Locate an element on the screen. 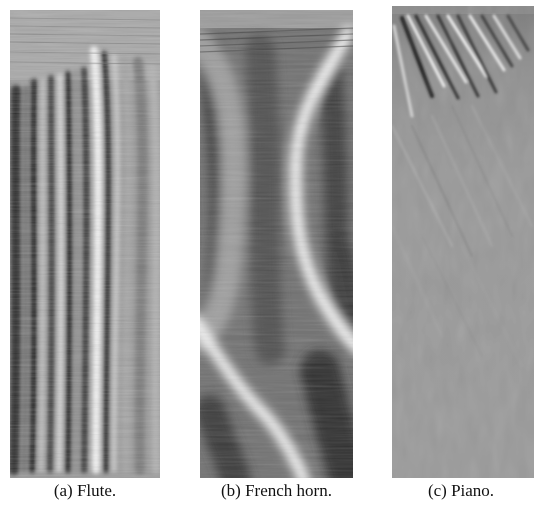  caption-flute: (a) Flute. is located at coordinates (85, 491).